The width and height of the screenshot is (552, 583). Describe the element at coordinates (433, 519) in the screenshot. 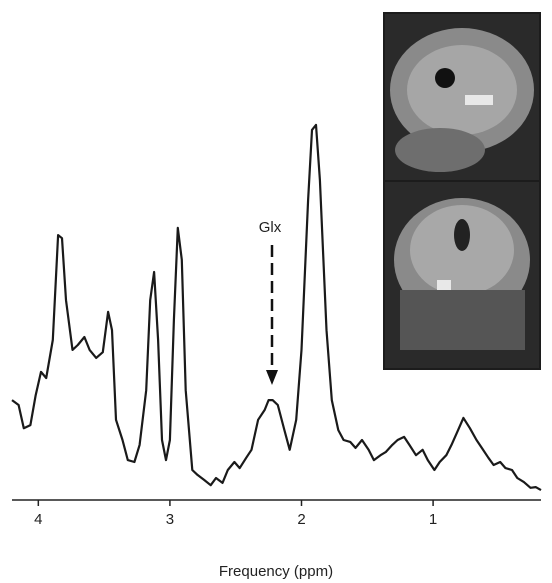

I see `x-tick-label: 1` at that location.